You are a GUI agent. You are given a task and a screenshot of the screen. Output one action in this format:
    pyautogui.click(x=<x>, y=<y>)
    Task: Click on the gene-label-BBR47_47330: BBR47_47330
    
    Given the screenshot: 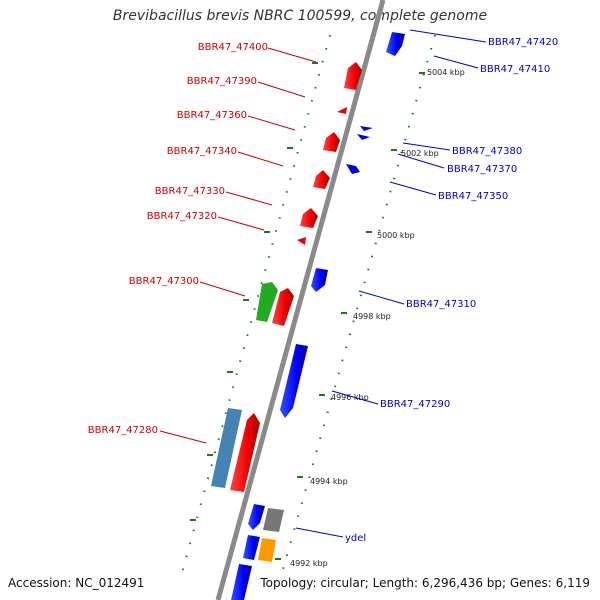 What is the action you would take?
    pyautogui.click(x=190, y=191)
    